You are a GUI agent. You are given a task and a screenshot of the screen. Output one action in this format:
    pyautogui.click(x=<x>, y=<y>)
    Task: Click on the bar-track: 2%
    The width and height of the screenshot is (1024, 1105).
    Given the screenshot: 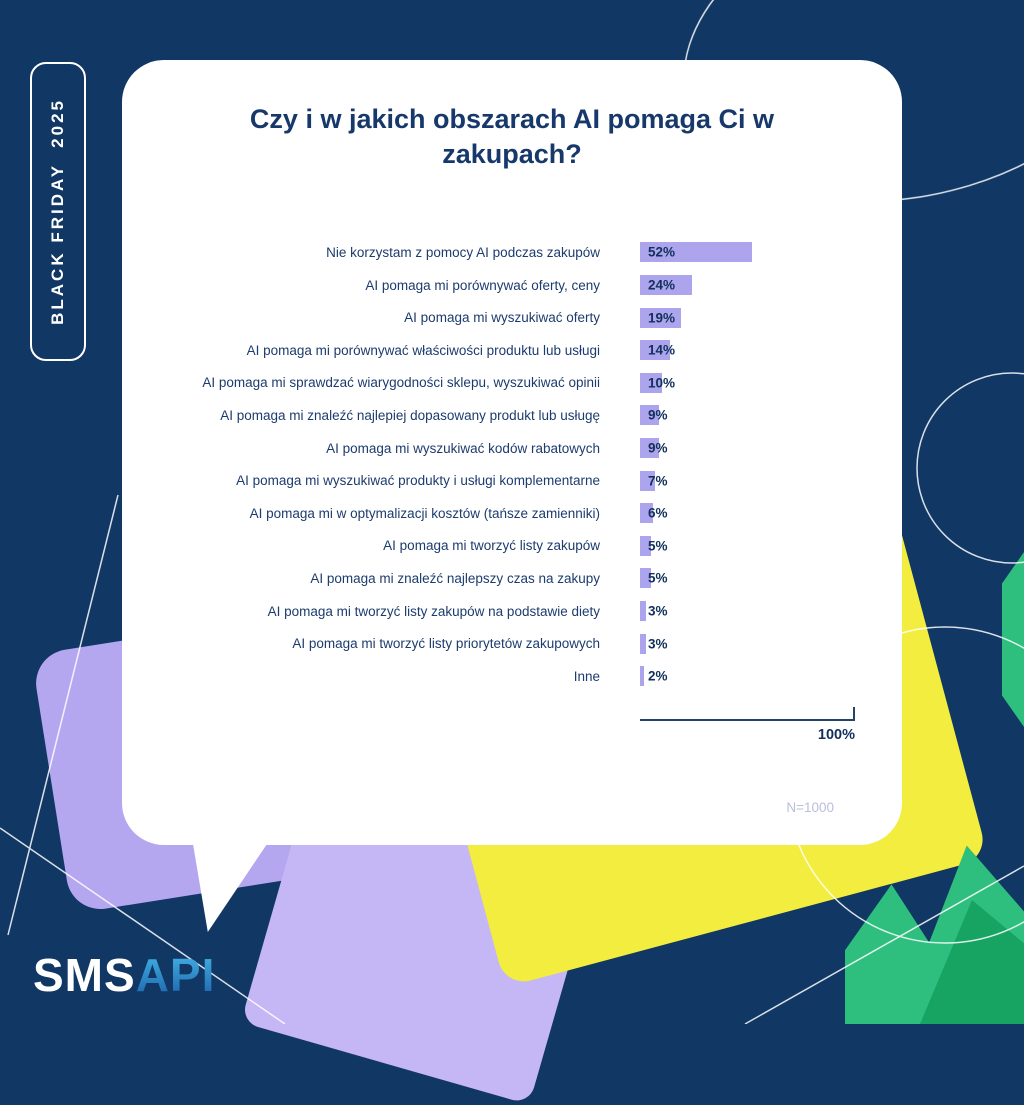 What is the action you would take?
    pyautogui.click(x=771, y=676)
    